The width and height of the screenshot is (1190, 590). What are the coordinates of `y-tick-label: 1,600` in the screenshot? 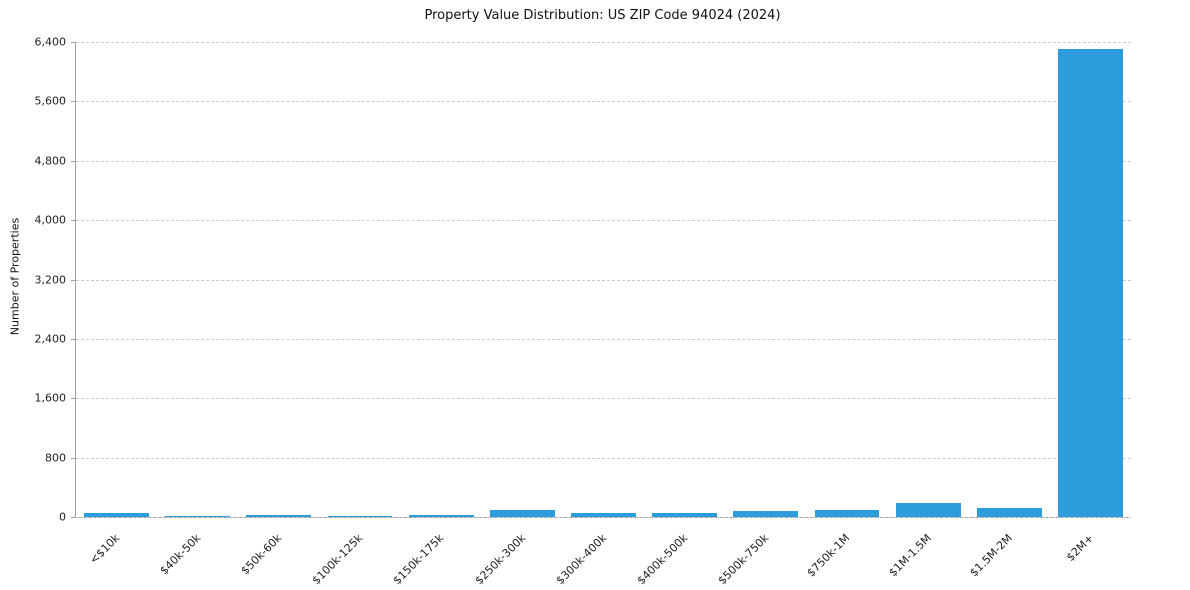 It's located at (50, 398).